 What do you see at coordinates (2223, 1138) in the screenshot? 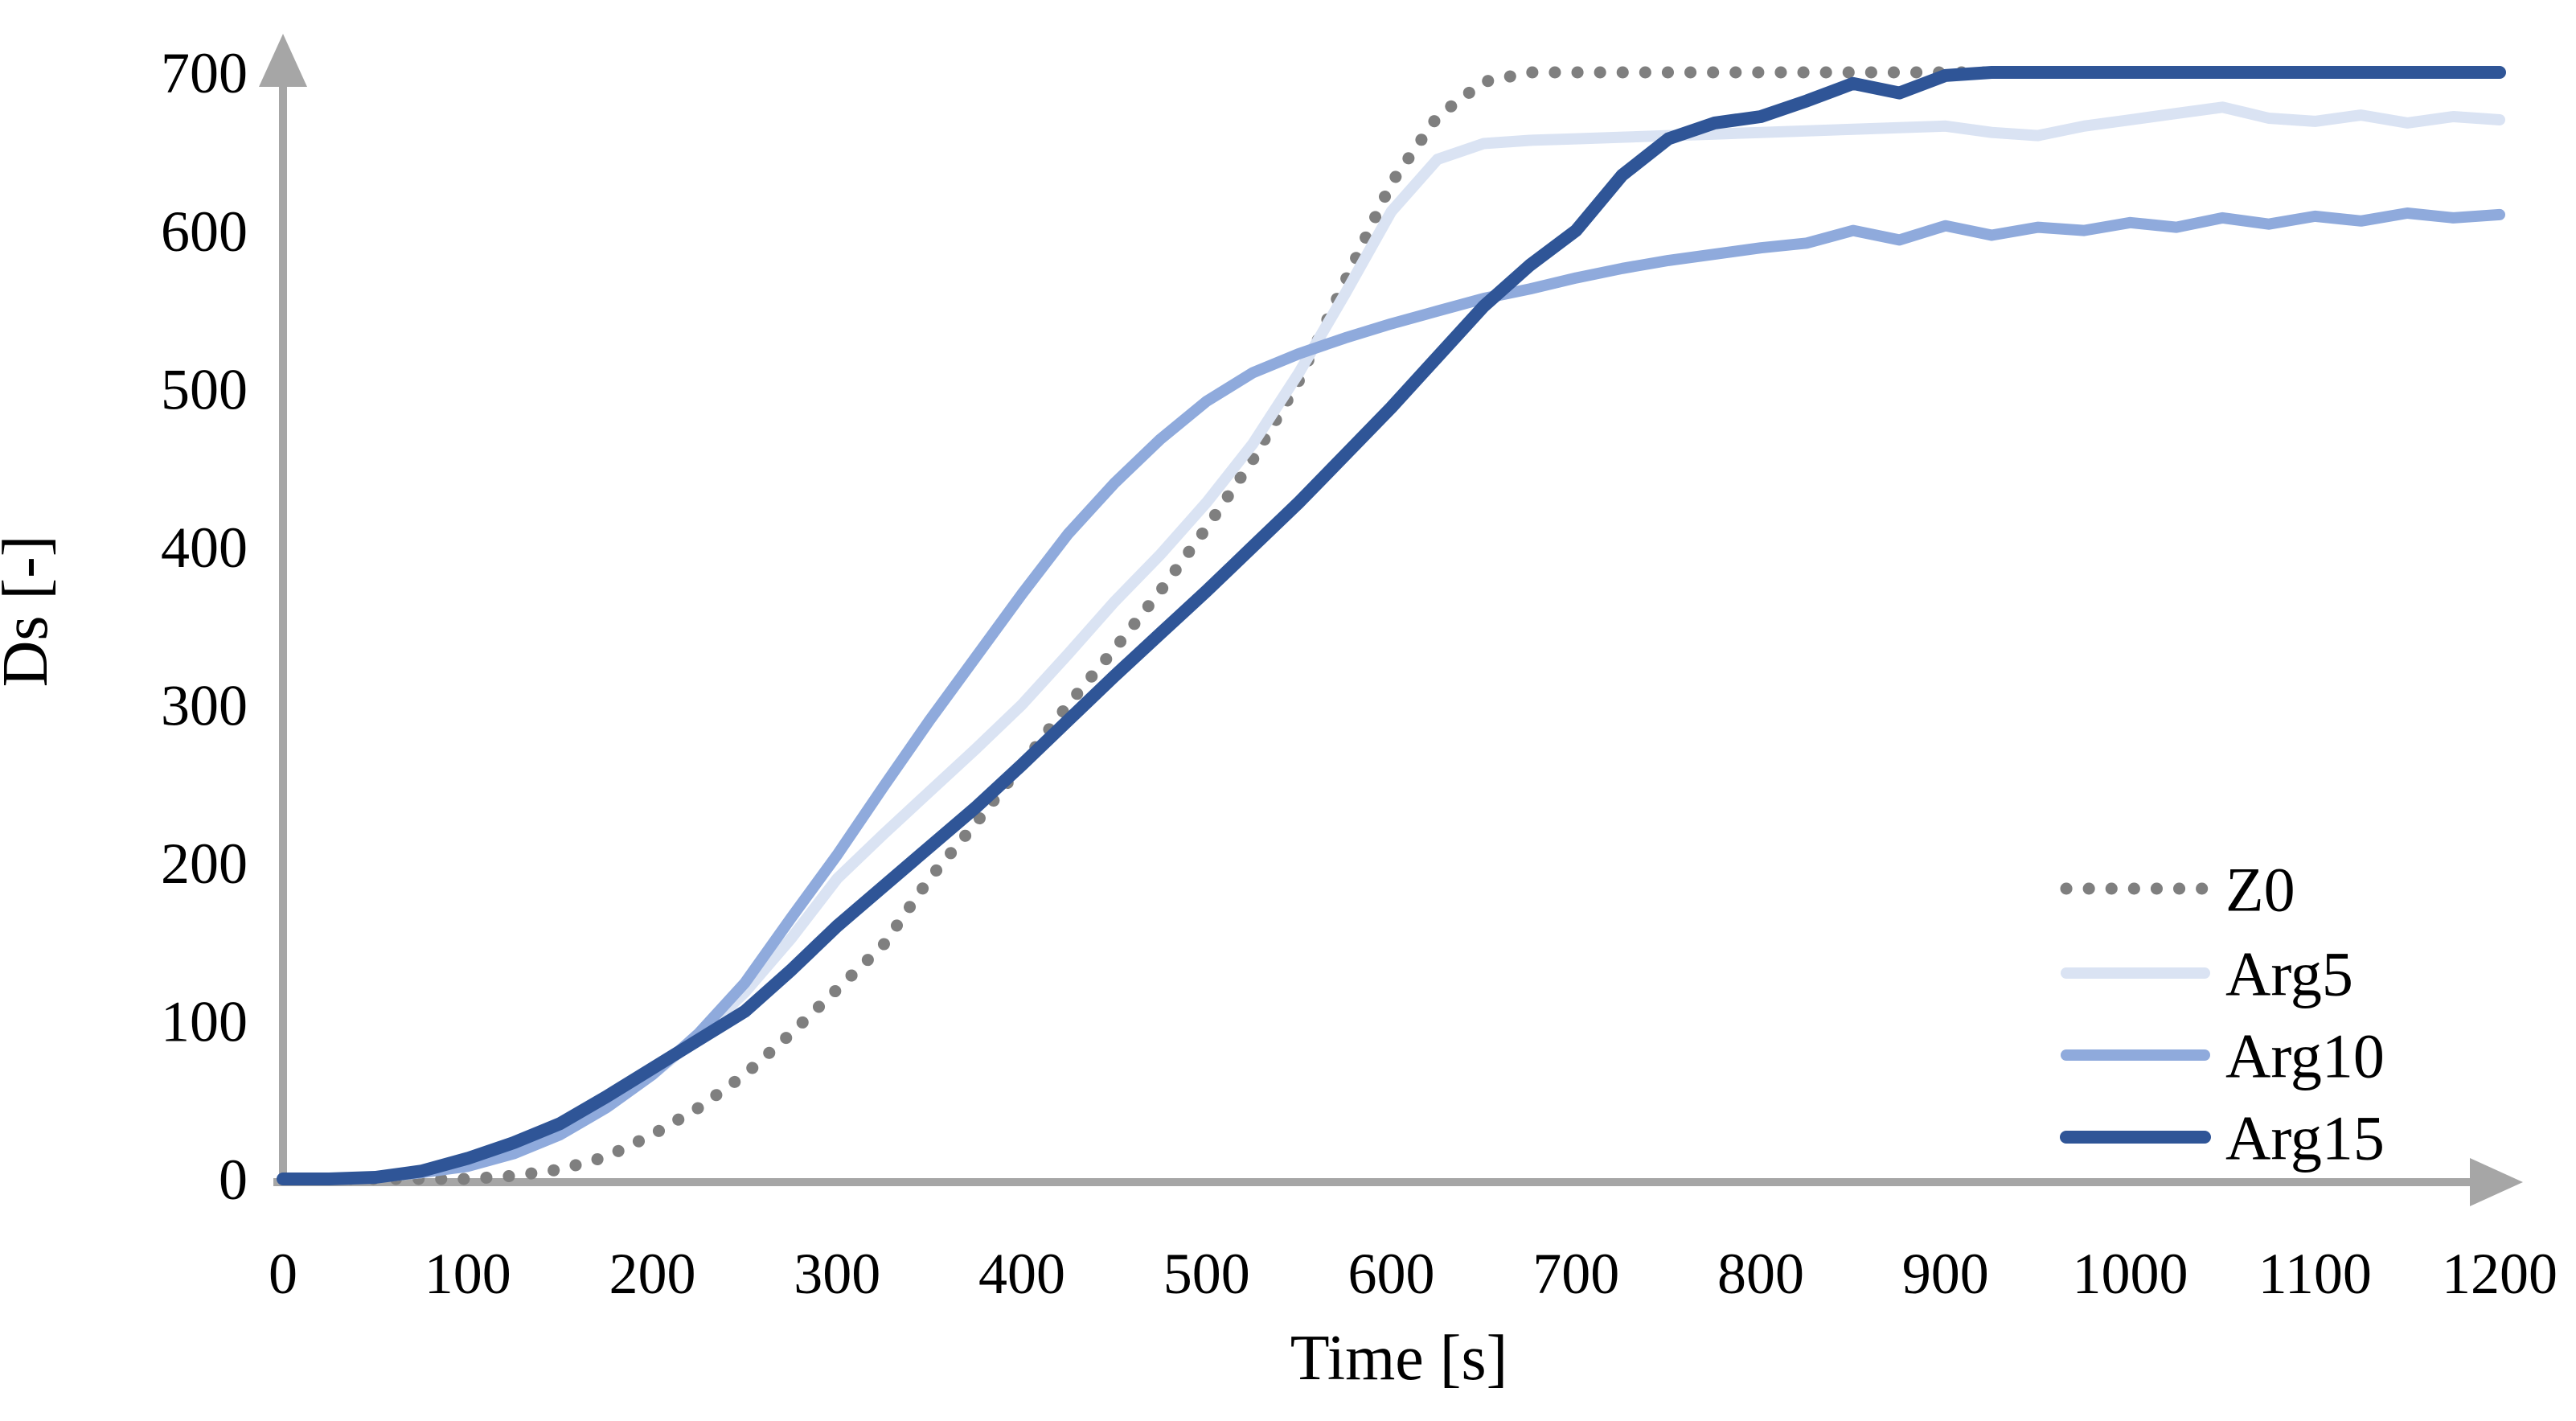
I see `legend-item-arg15: Arg15` at bounding box center [2223, 1138].